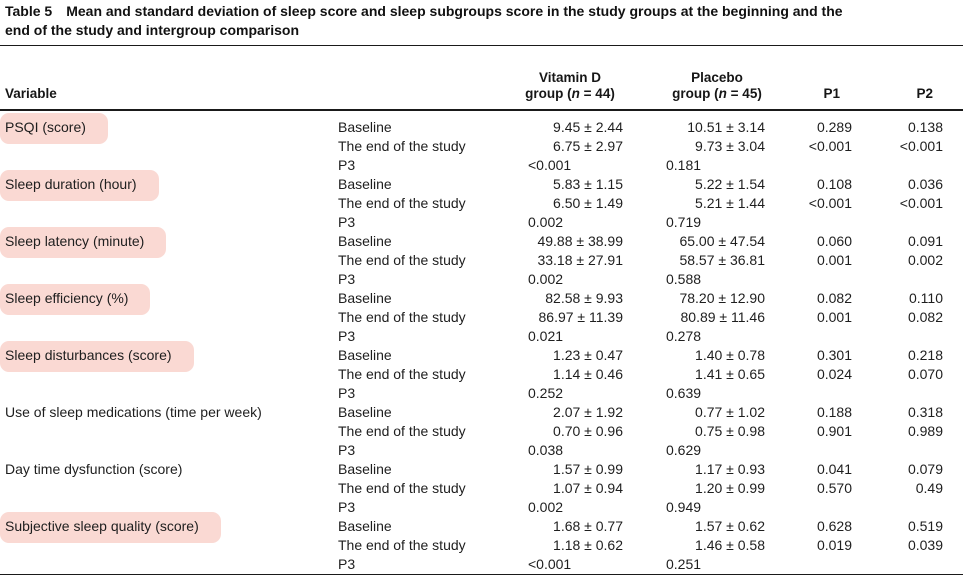 The height and width of the screenshot is (575, 965). Describe the element at coordinates (481, 393) in the screenshot. I see `table-row: P3 0.252 0.639` at that location.